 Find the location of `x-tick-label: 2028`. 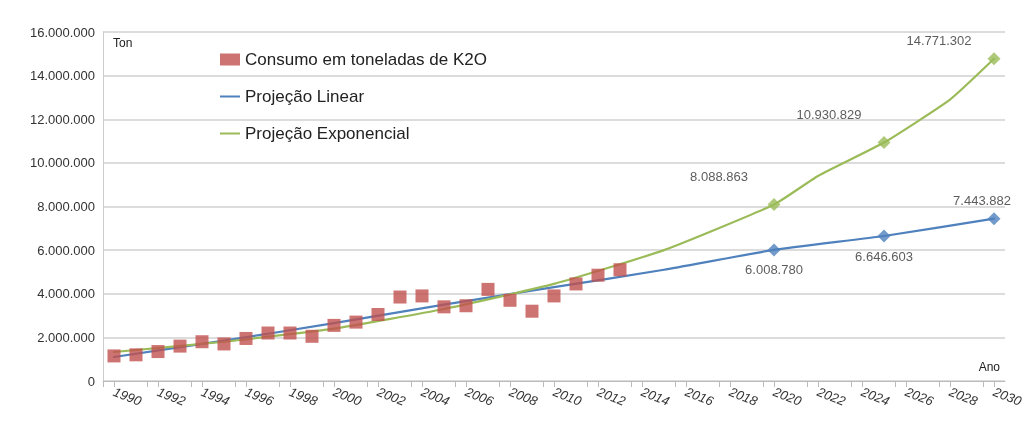

x-tick-label: 2028 is located at coordinates (963, 396).